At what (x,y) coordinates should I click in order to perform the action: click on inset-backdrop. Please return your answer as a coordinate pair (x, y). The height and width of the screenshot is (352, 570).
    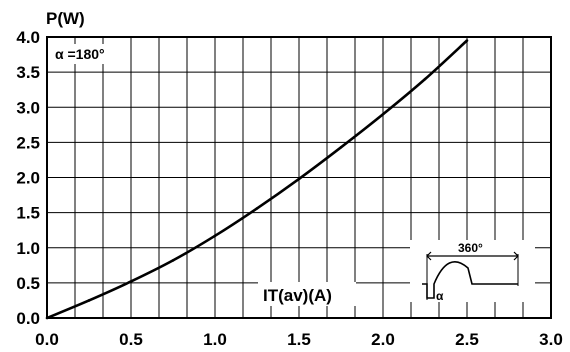
    Looking at the image, I should click on (472, 271).